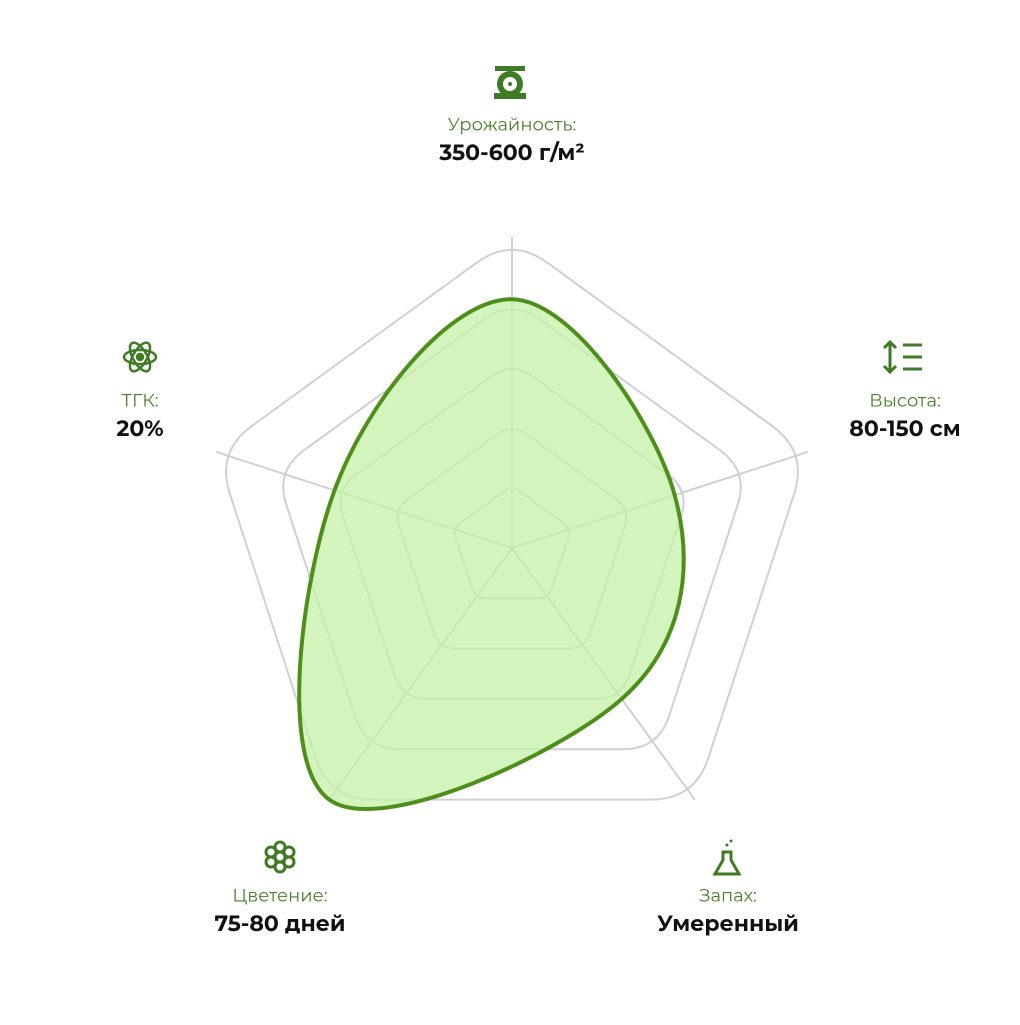 This screenshot has height=1025, width=1020. I want to click on axis-detail: 80-150 см, so click(904, 428).